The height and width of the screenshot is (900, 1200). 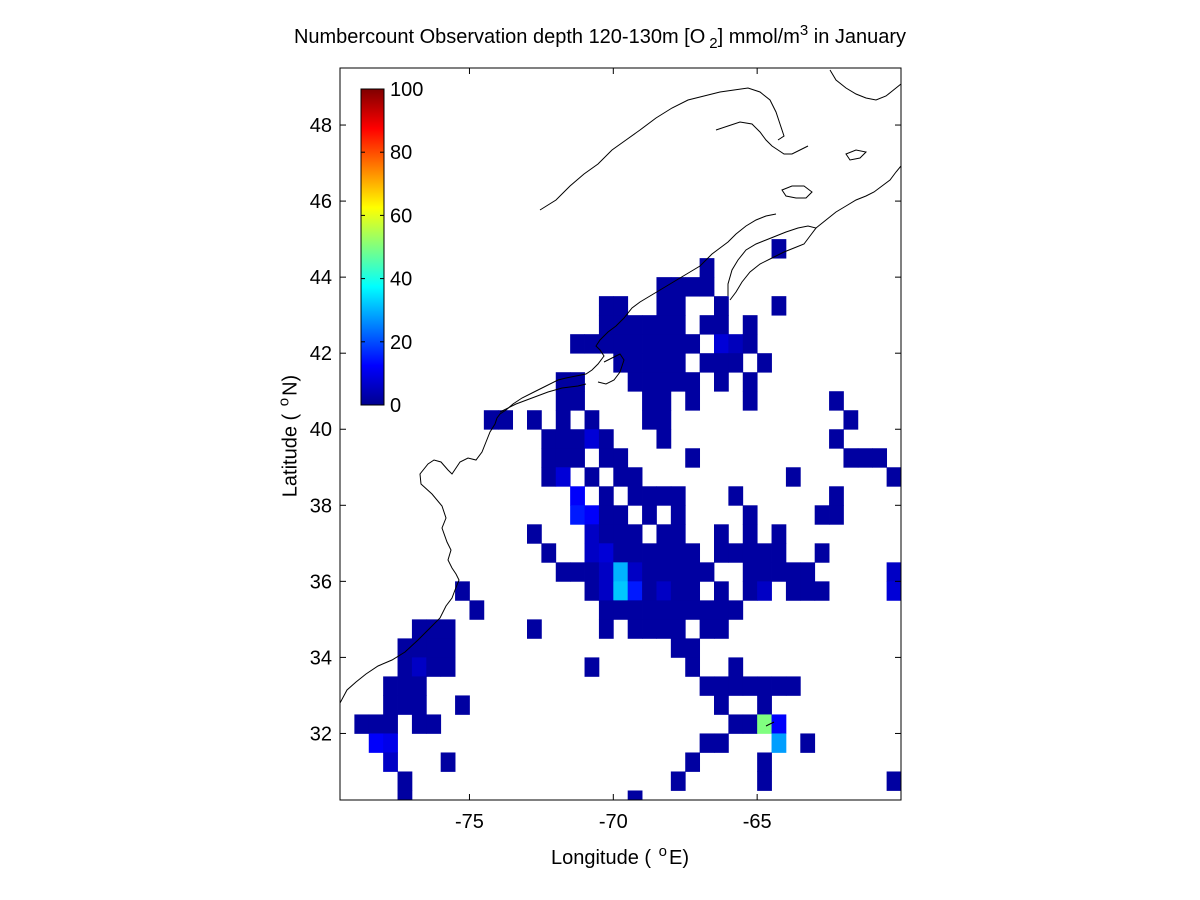 I want to click on y-tick-label: 44, so click(x=321, y=278).